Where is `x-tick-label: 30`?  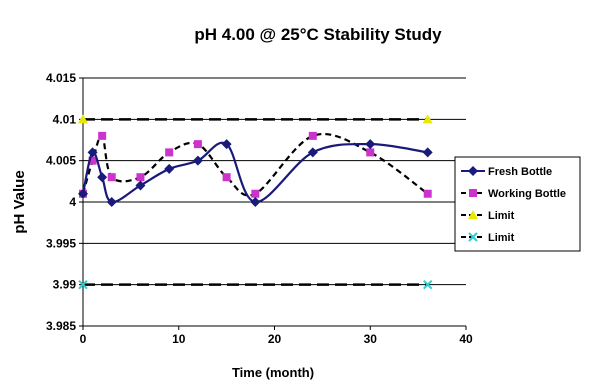
x-tick-label: 30 is located at coordinates (371, 339).